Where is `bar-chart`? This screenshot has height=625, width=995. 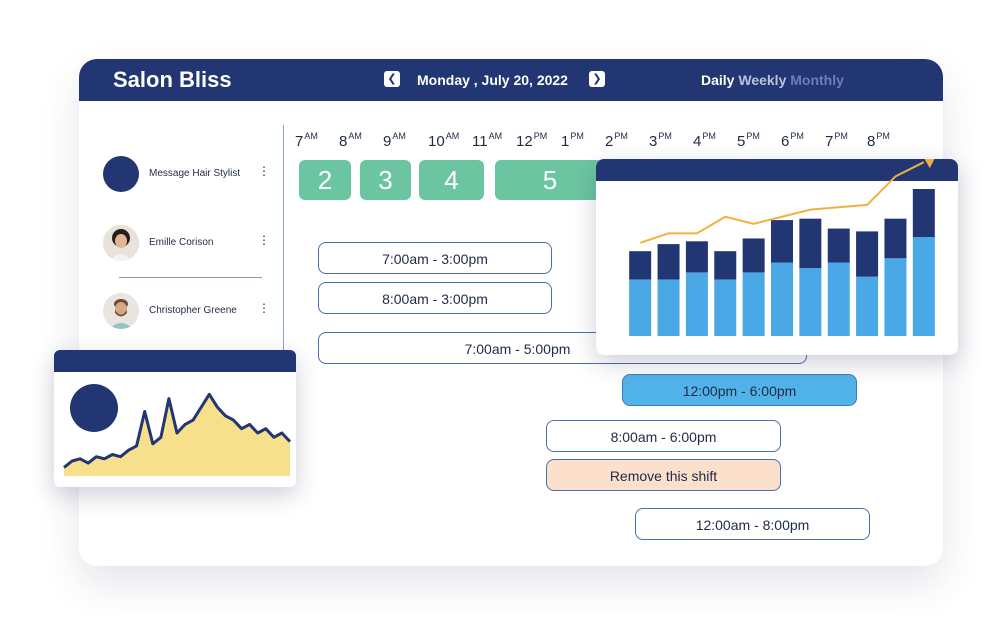
bar-chart is located at coordinates (782, 247).